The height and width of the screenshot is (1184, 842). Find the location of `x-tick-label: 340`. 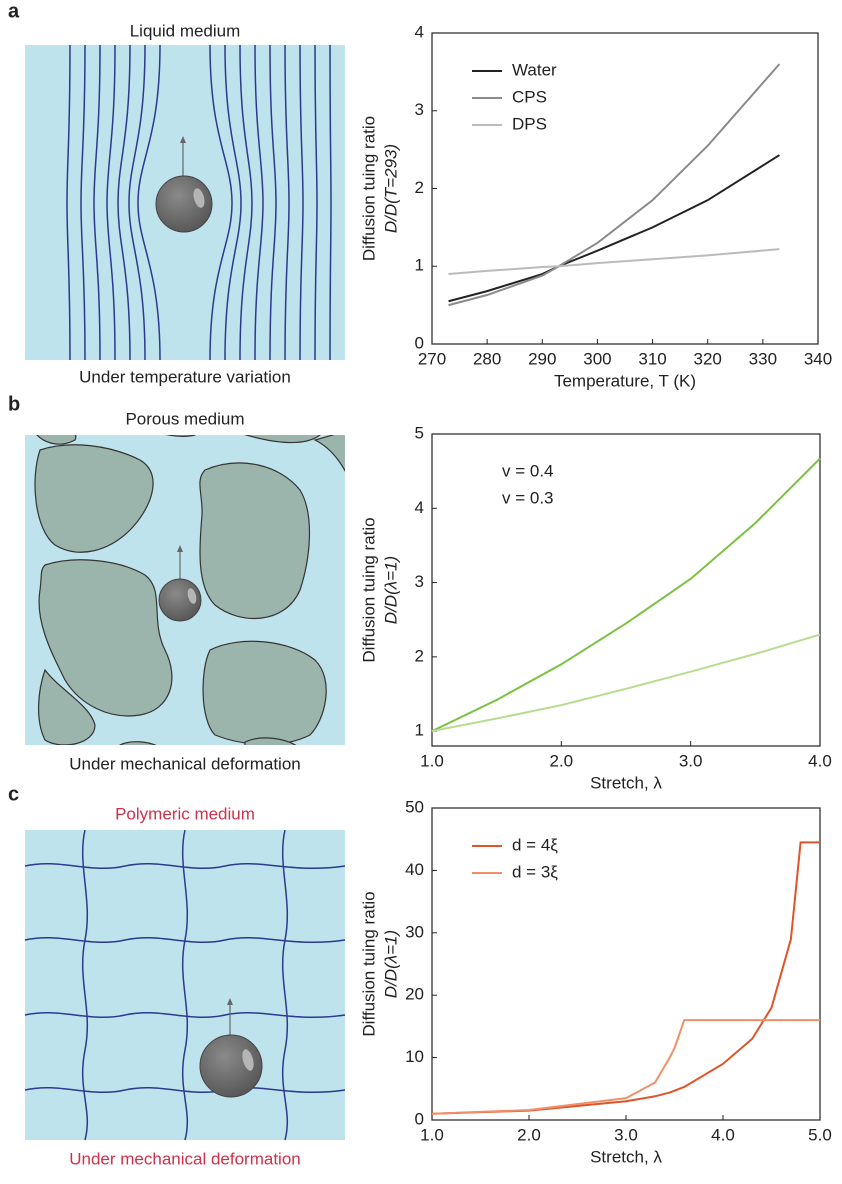

x-tick-label: 340 is located at coordinates (818, 358).